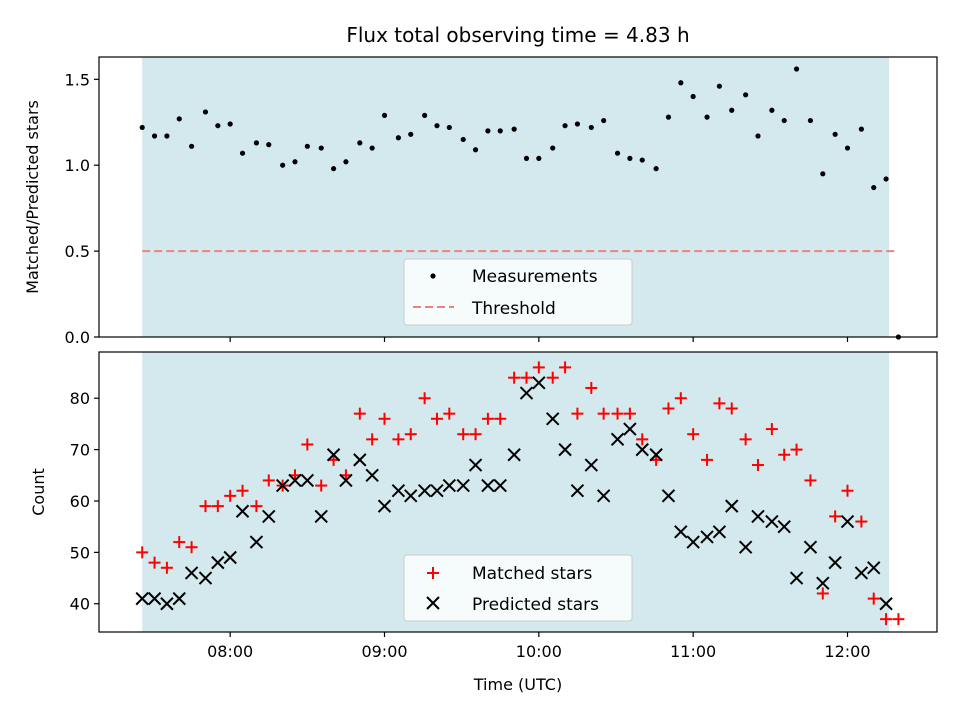 The width and height of the screenshot is (960, 720). Describe the element at coordinates (517, 684) in the screenshot. I see `x-axis-label: Time (UTC)` at that location.